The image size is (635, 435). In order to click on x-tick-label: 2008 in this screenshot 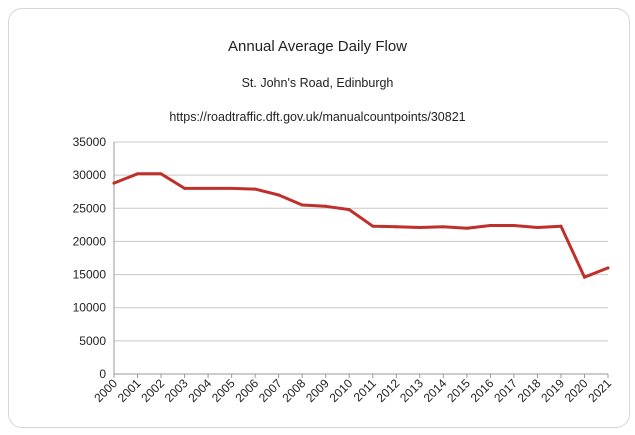, I will do `click(294, 390)`.